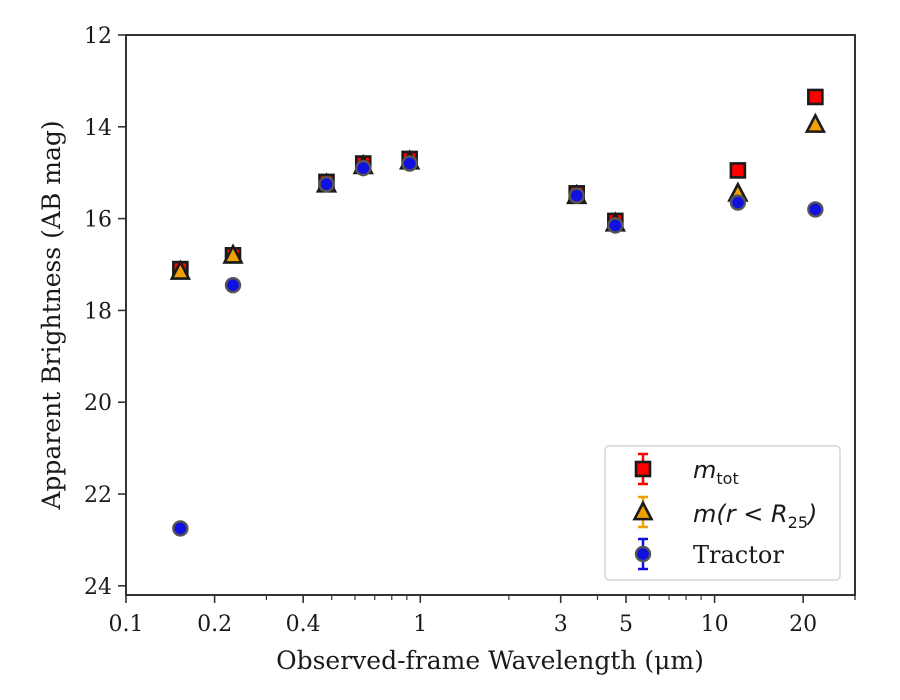 The width and height of the screenshot is (900, 700). What do you see at coordinates (490, 660) in the screenshot?
I see `x-axis-label: Observed-frame Wavelength (μm)` at bounding box center [490, 660].